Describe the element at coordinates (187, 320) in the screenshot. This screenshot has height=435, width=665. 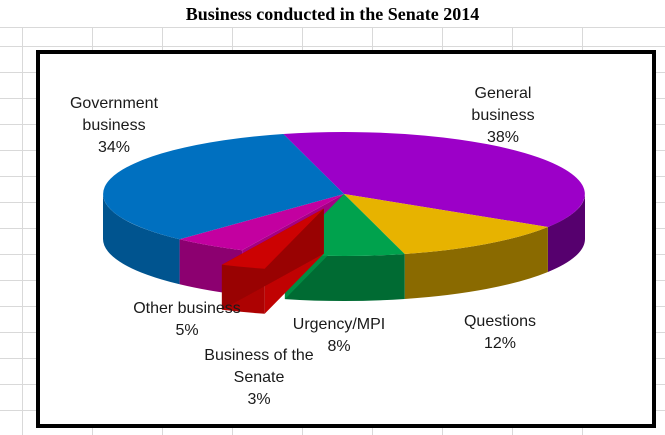
I see `data-label-other-business: Other business 5%` at that location.